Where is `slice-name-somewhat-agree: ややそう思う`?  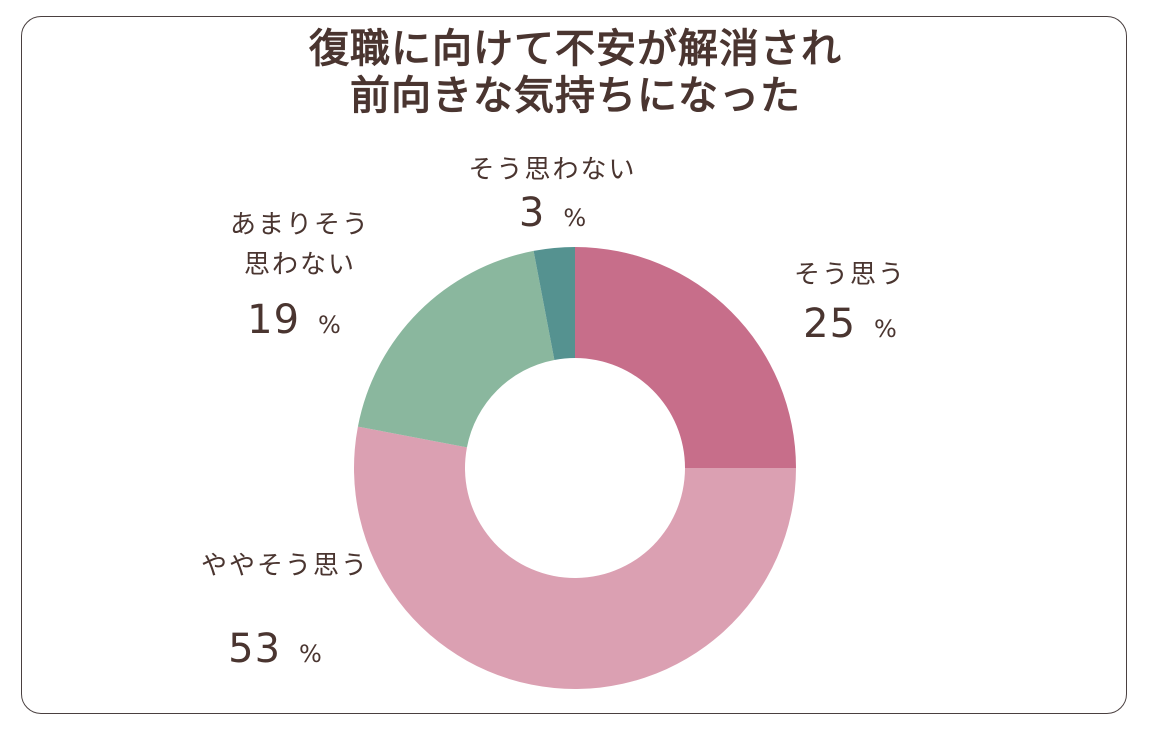
slice-name-somewhat-agree: ややそう思う is located at coordinates (284, 566).